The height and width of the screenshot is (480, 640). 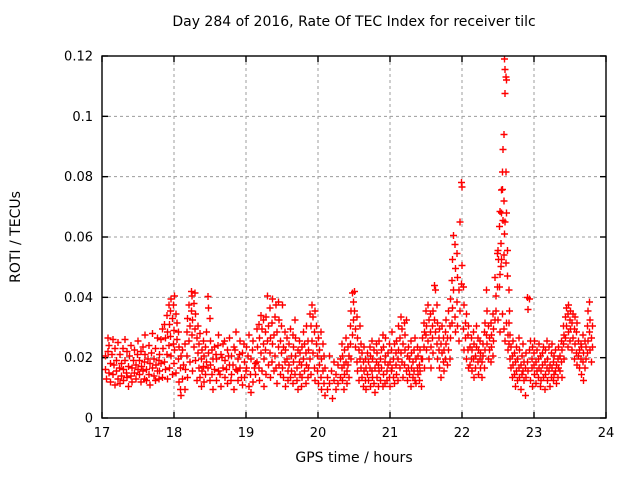 What do you see at coordinates (78, 358) in the screenshot?
I see `y-tick-label: 0.02` at bounding box center [78, 358].